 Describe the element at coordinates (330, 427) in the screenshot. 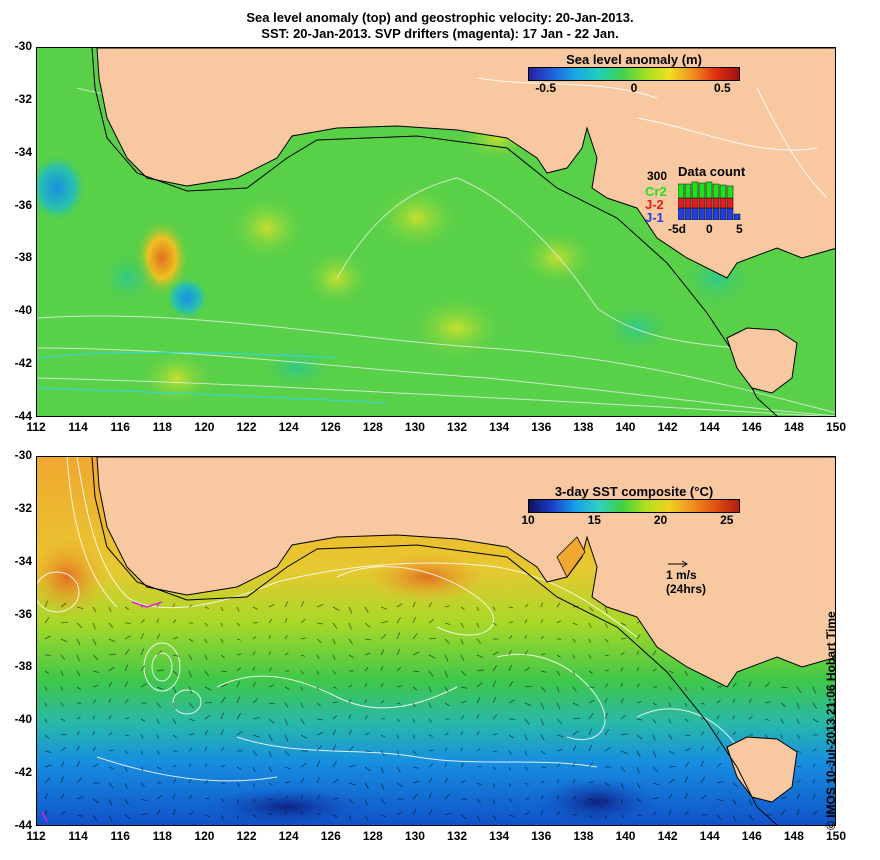

I see `sla-map-x-tick: 126` at that location.